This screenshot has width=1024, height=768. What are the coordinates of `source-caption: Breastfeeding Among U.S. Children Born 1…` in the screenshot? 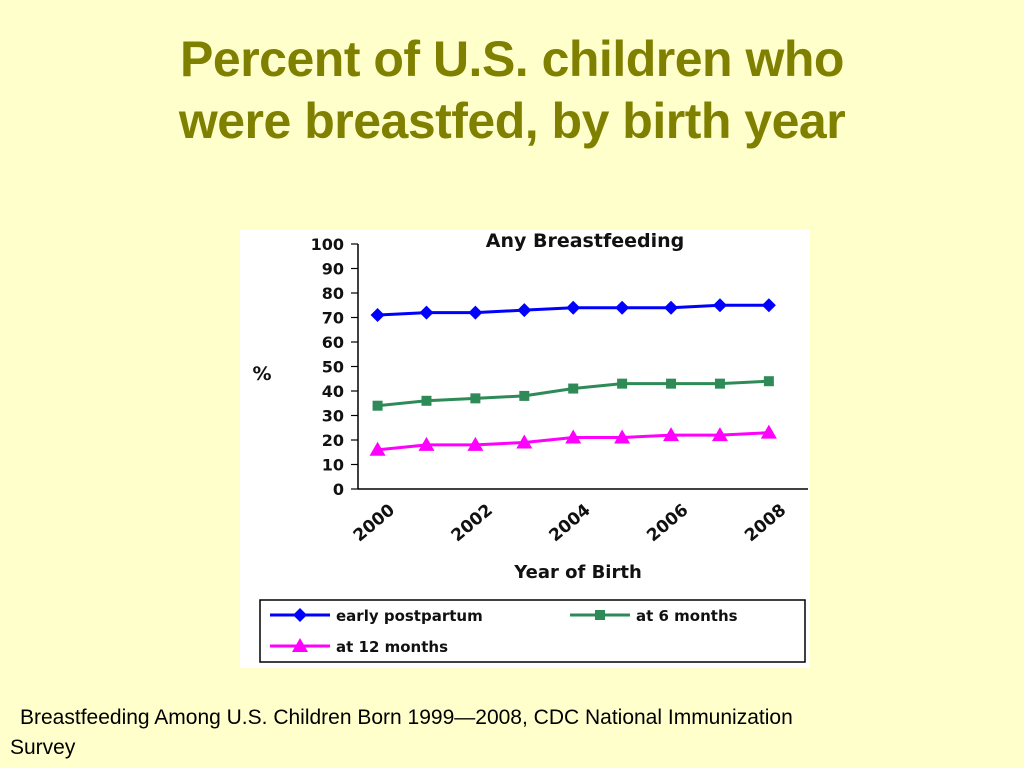 It's located at (500, 733).